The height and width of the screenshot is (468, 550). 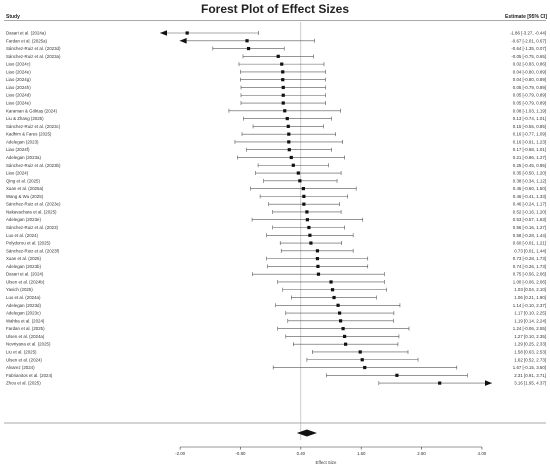 What do you see at coordinates (23, 258) in the screenshot?
I see `study-label: Xuan et al. (2025)` at bounding box center [23, 258].